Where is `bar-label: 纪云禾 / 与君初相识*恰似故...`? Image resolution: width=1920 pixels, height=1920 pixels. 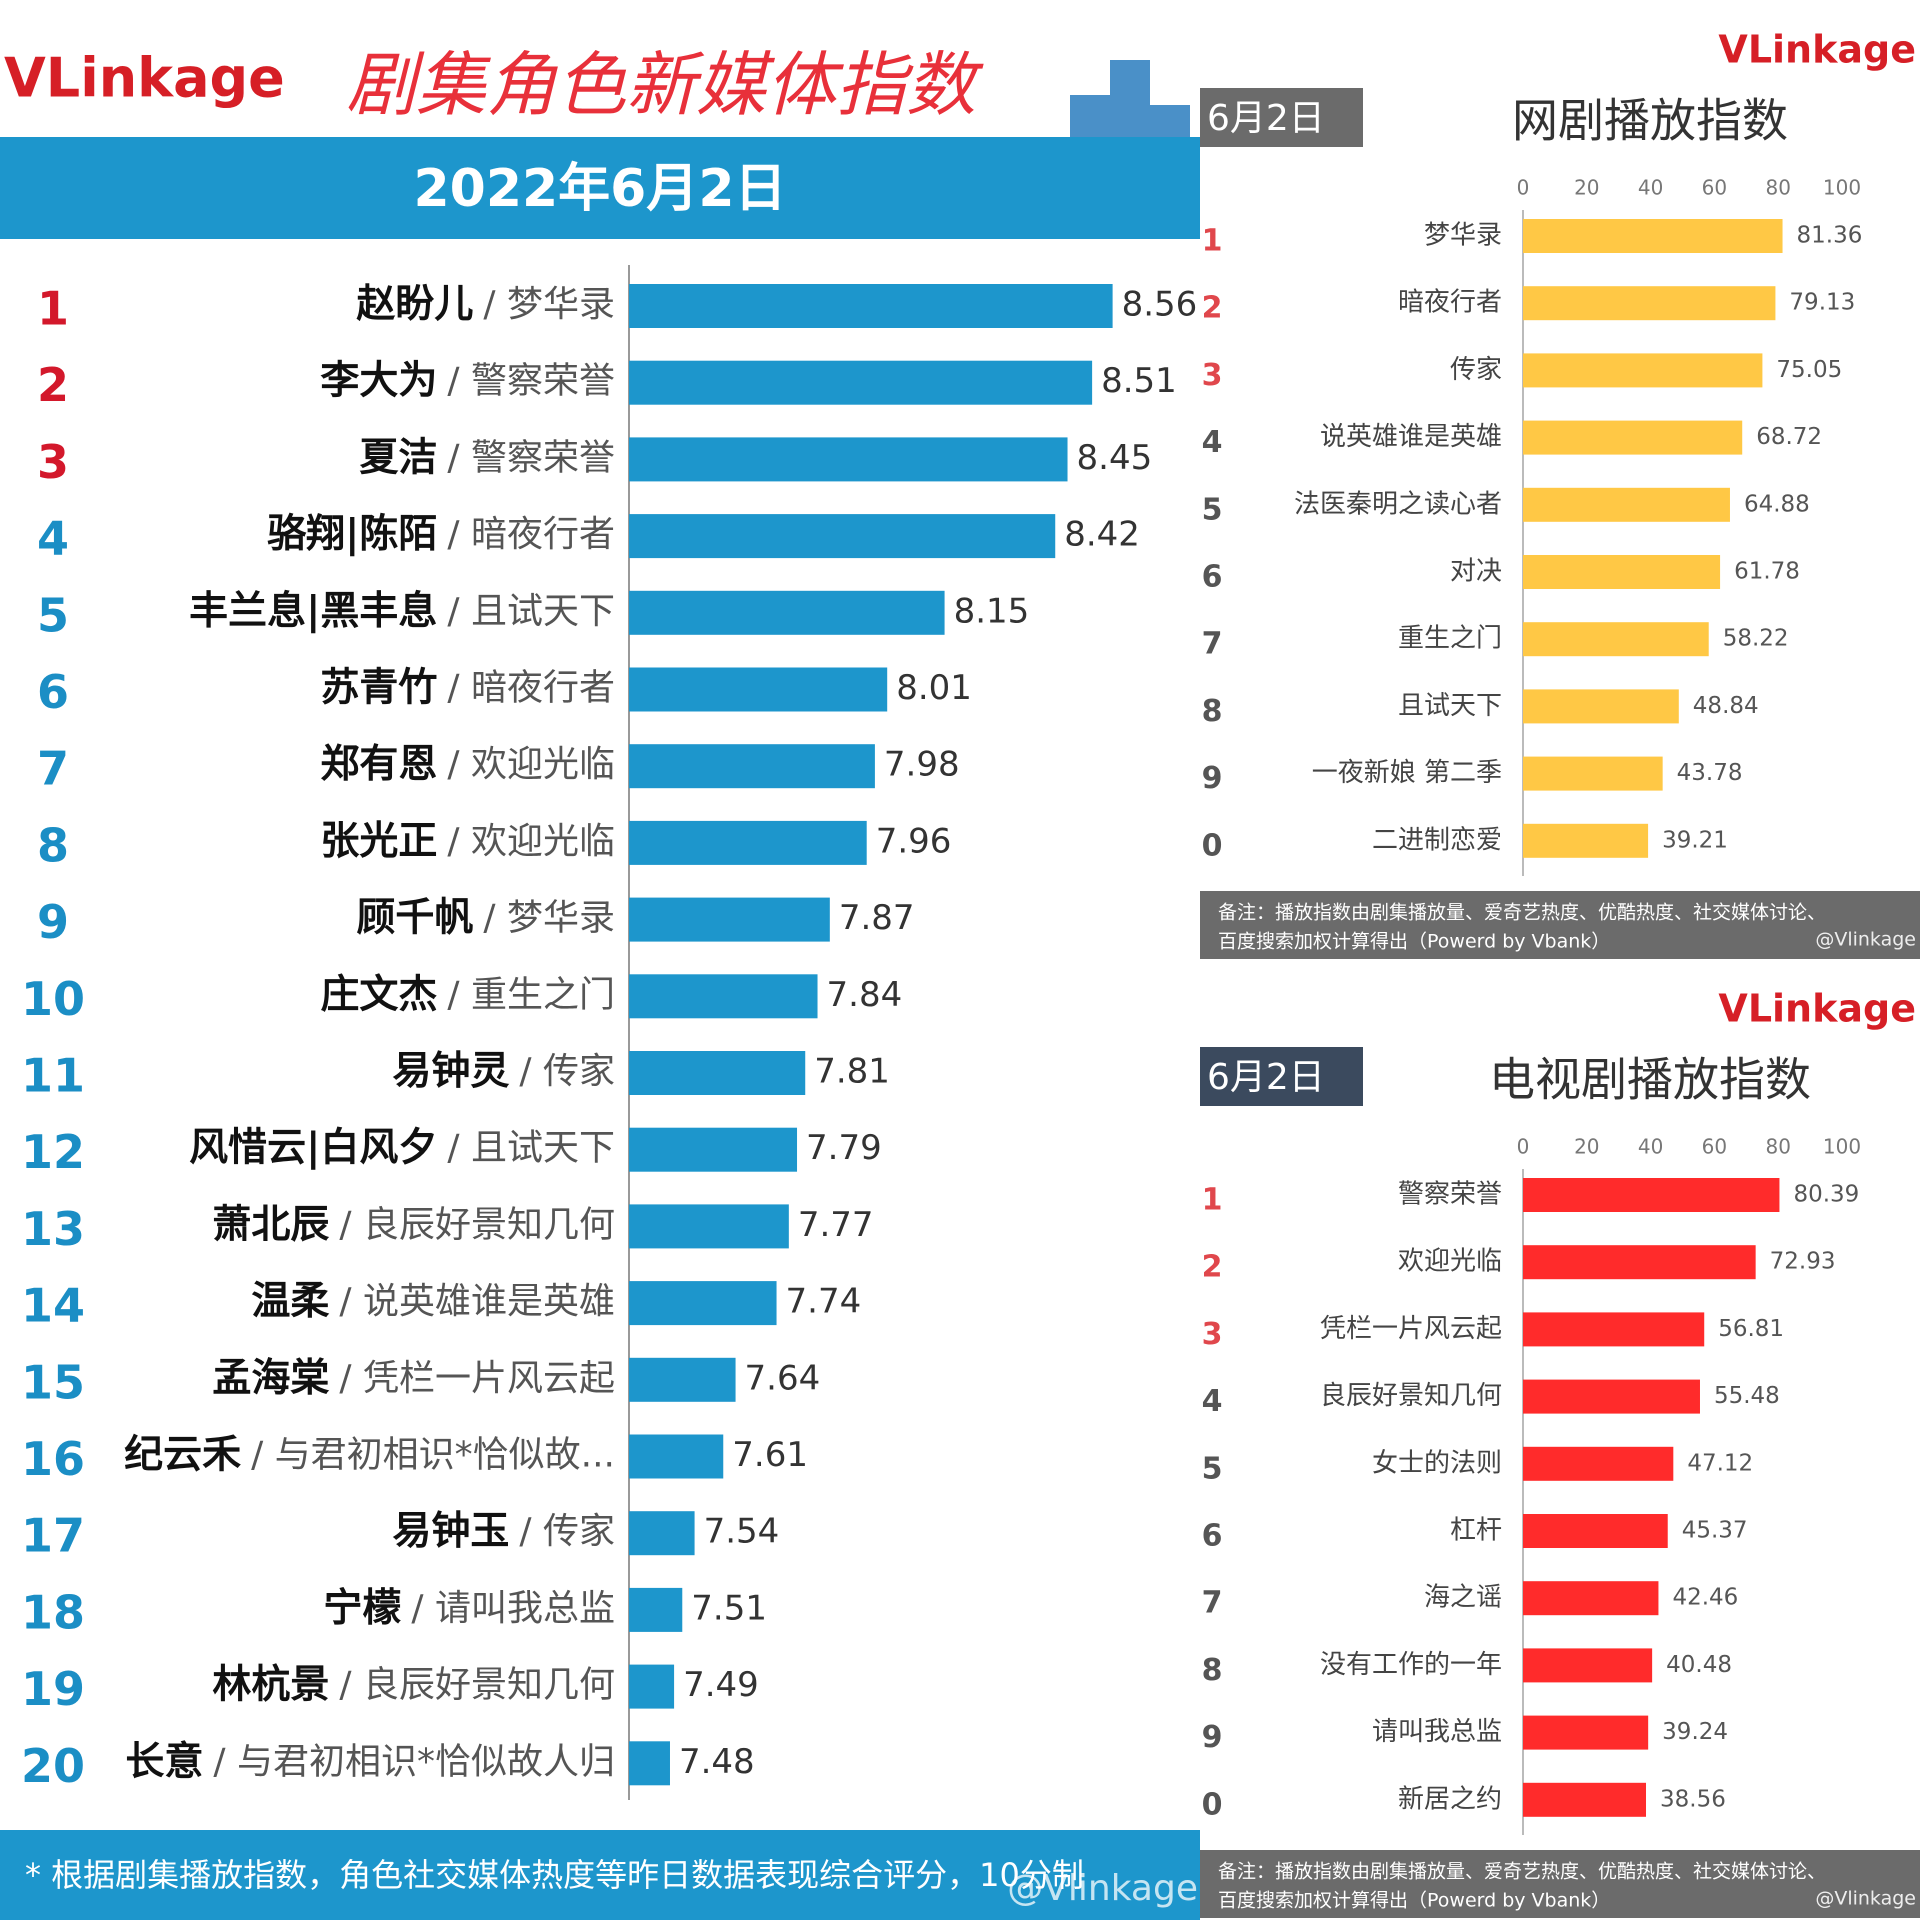 bar-label: 纪云禾 / 与君初相识*恰似故... is located at coordinates (369, 1454).